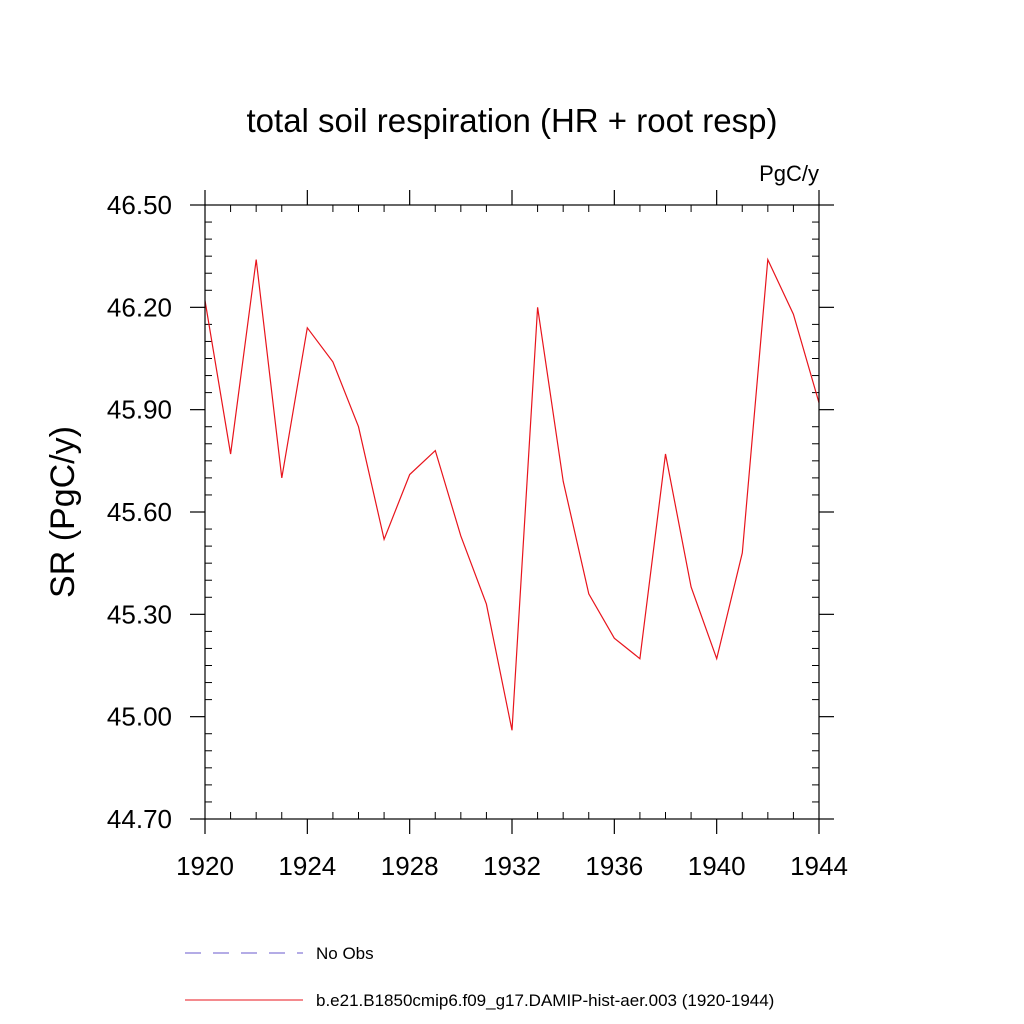  Describe the element at coordinates (512, 866) in the screenshot. I see `x-tick-label: 1932` at that location.